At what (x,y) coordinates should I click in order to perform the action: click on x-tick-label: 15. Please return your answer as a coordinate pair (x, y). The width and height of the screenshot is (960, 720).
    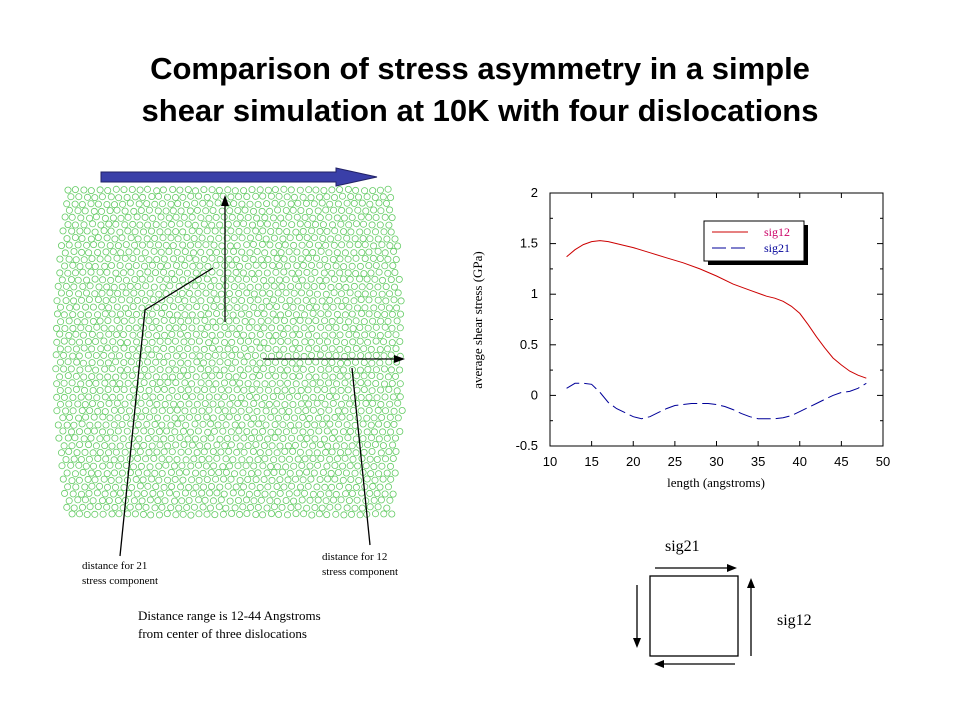
    Looking at the image, I should click on (591, 461).